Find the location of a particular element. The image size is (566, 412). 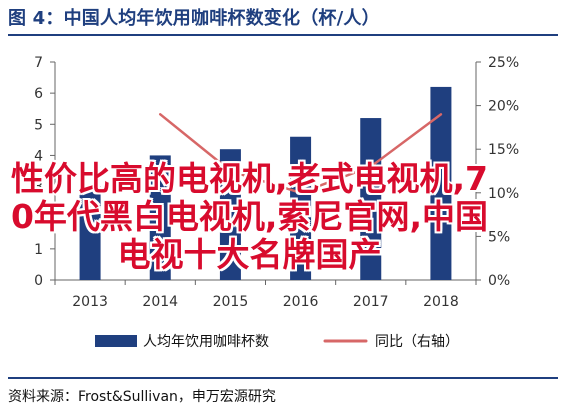

left-y-tick-label: 7 is located at coordinates (38, 63).